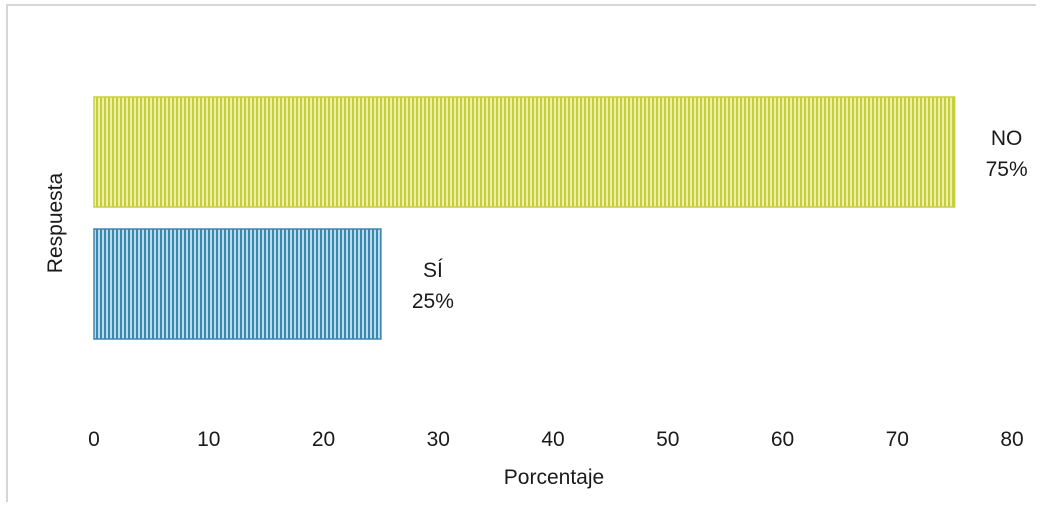  Describe the element at coordinates (323, 439) in the screenshot. I see `x-tick-label: 20` at that location.